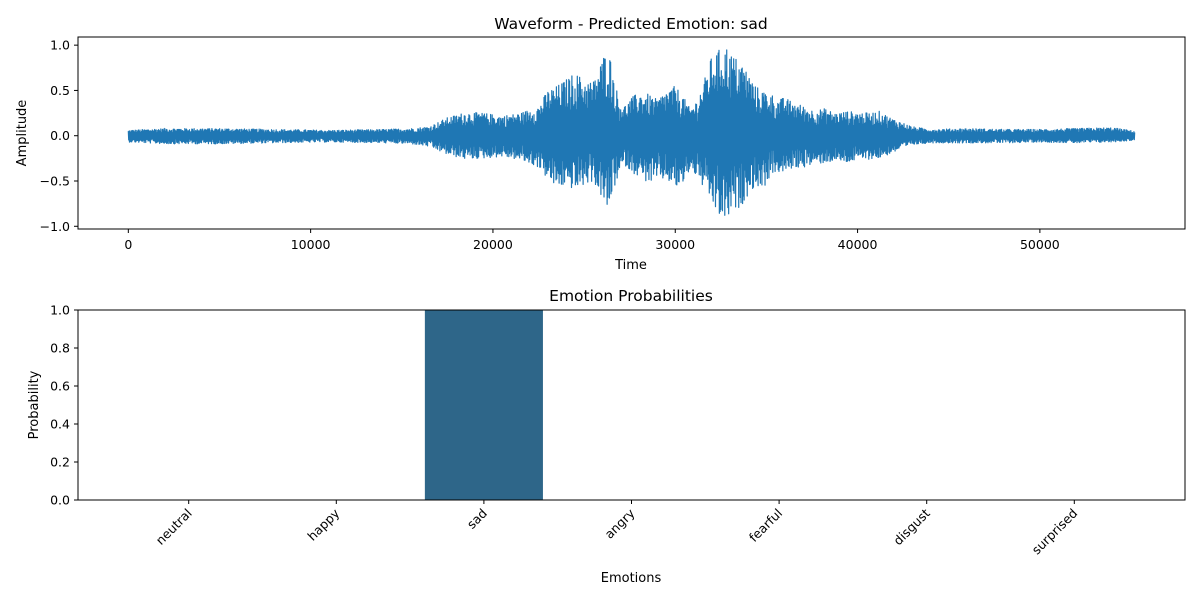  I want to click on probability-y-tick-label: 1.0, so click(60, 310).